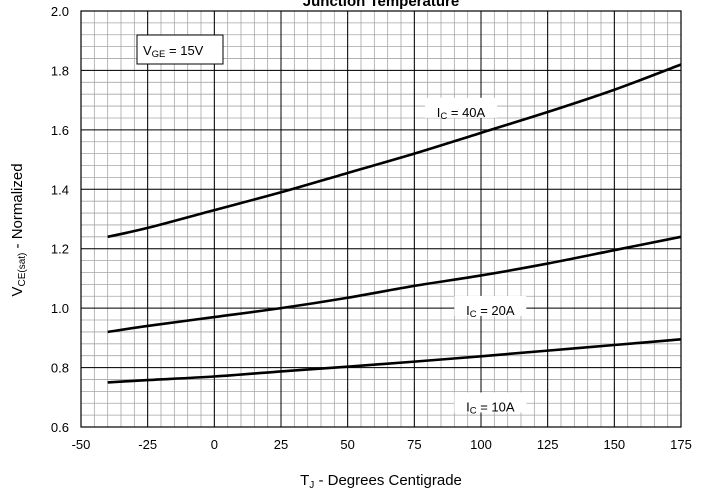  Describe the element at coordinates (381, 5) in the screenshot. I see `chart-title: Junction Temperature` at that location.